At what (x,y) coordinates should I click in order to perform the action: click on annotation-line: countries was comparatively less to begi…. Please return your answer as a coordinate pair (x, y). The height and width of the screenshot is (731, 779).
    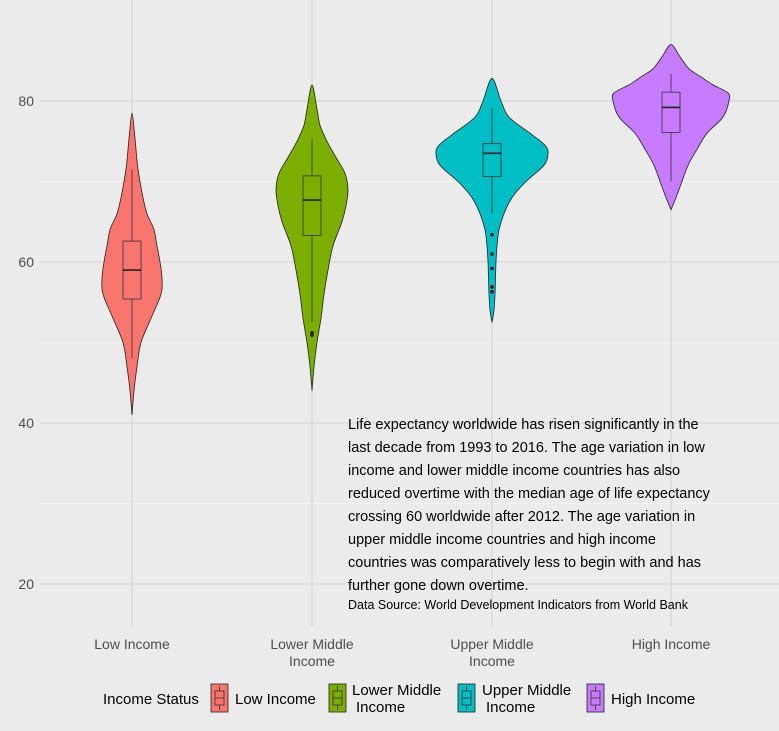
    Looking at the image, I should click on (524, 563).